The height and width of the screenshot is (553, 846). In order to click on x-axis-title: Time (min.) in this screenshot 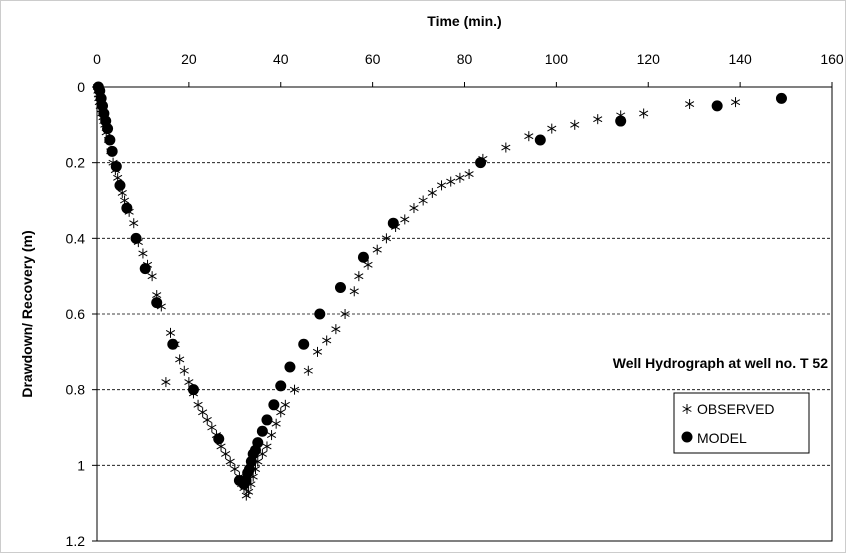, I will do `click(464, 21)`.